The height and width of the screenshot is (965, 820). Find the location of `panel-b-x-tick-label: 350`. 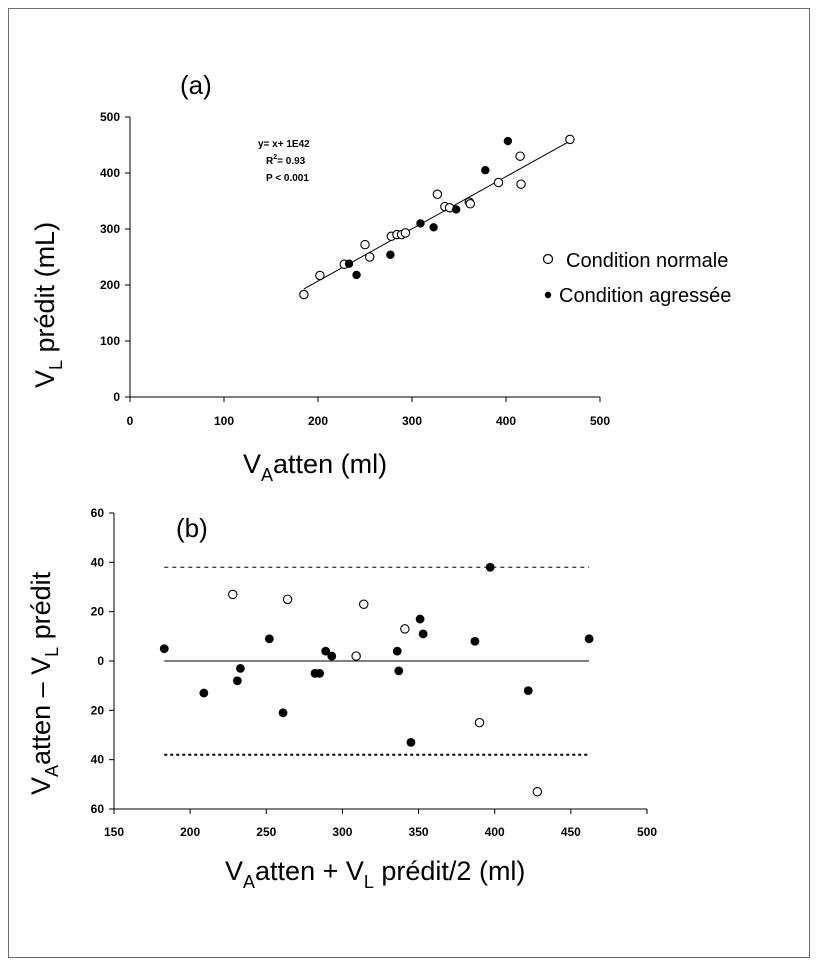

panel-b-x-tick-label: 350 is located at coordinates (419, 832).